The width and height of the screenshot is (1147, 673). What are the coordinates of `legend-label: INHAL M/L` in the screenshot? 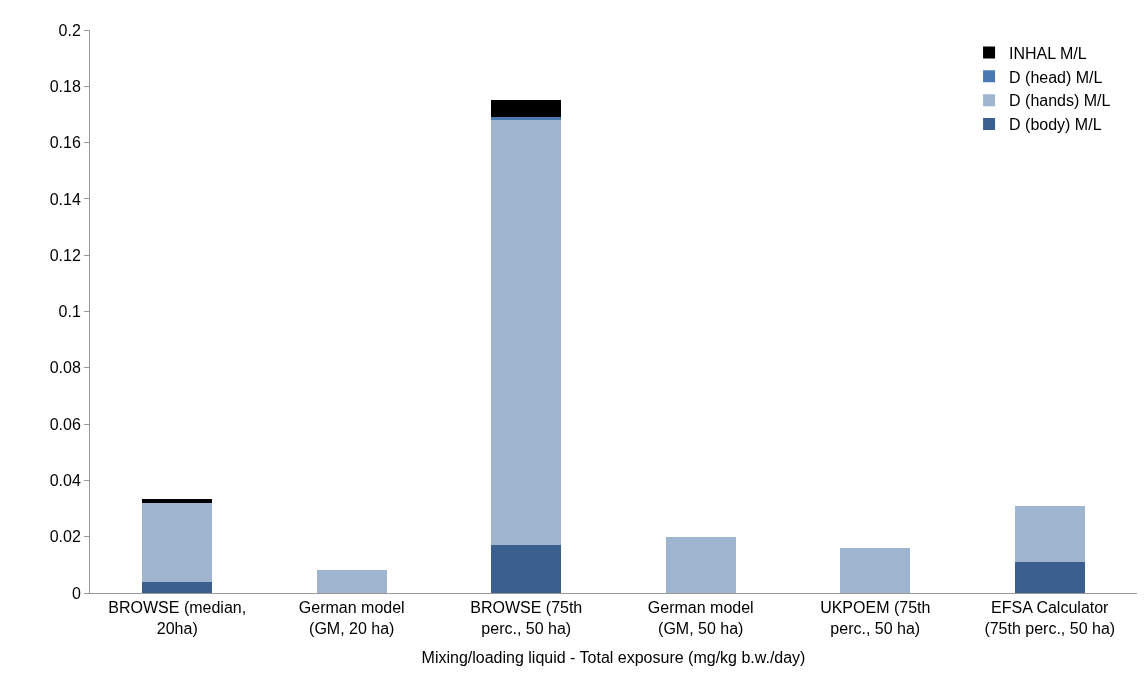 It's located at (1048, 53).